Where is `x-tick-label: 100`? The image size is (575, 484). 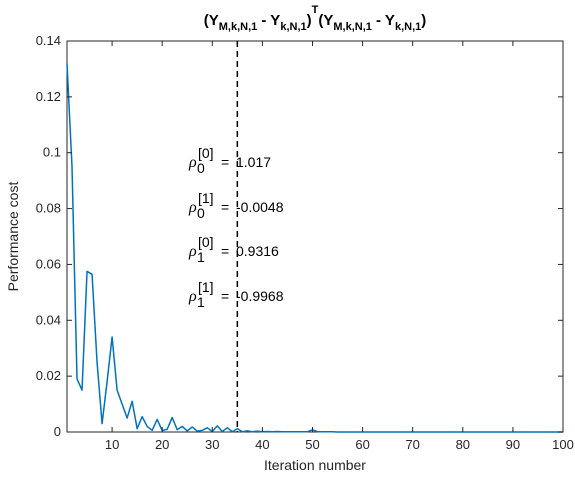 x-tick-label: 100 is located at coordinates (563, 444).